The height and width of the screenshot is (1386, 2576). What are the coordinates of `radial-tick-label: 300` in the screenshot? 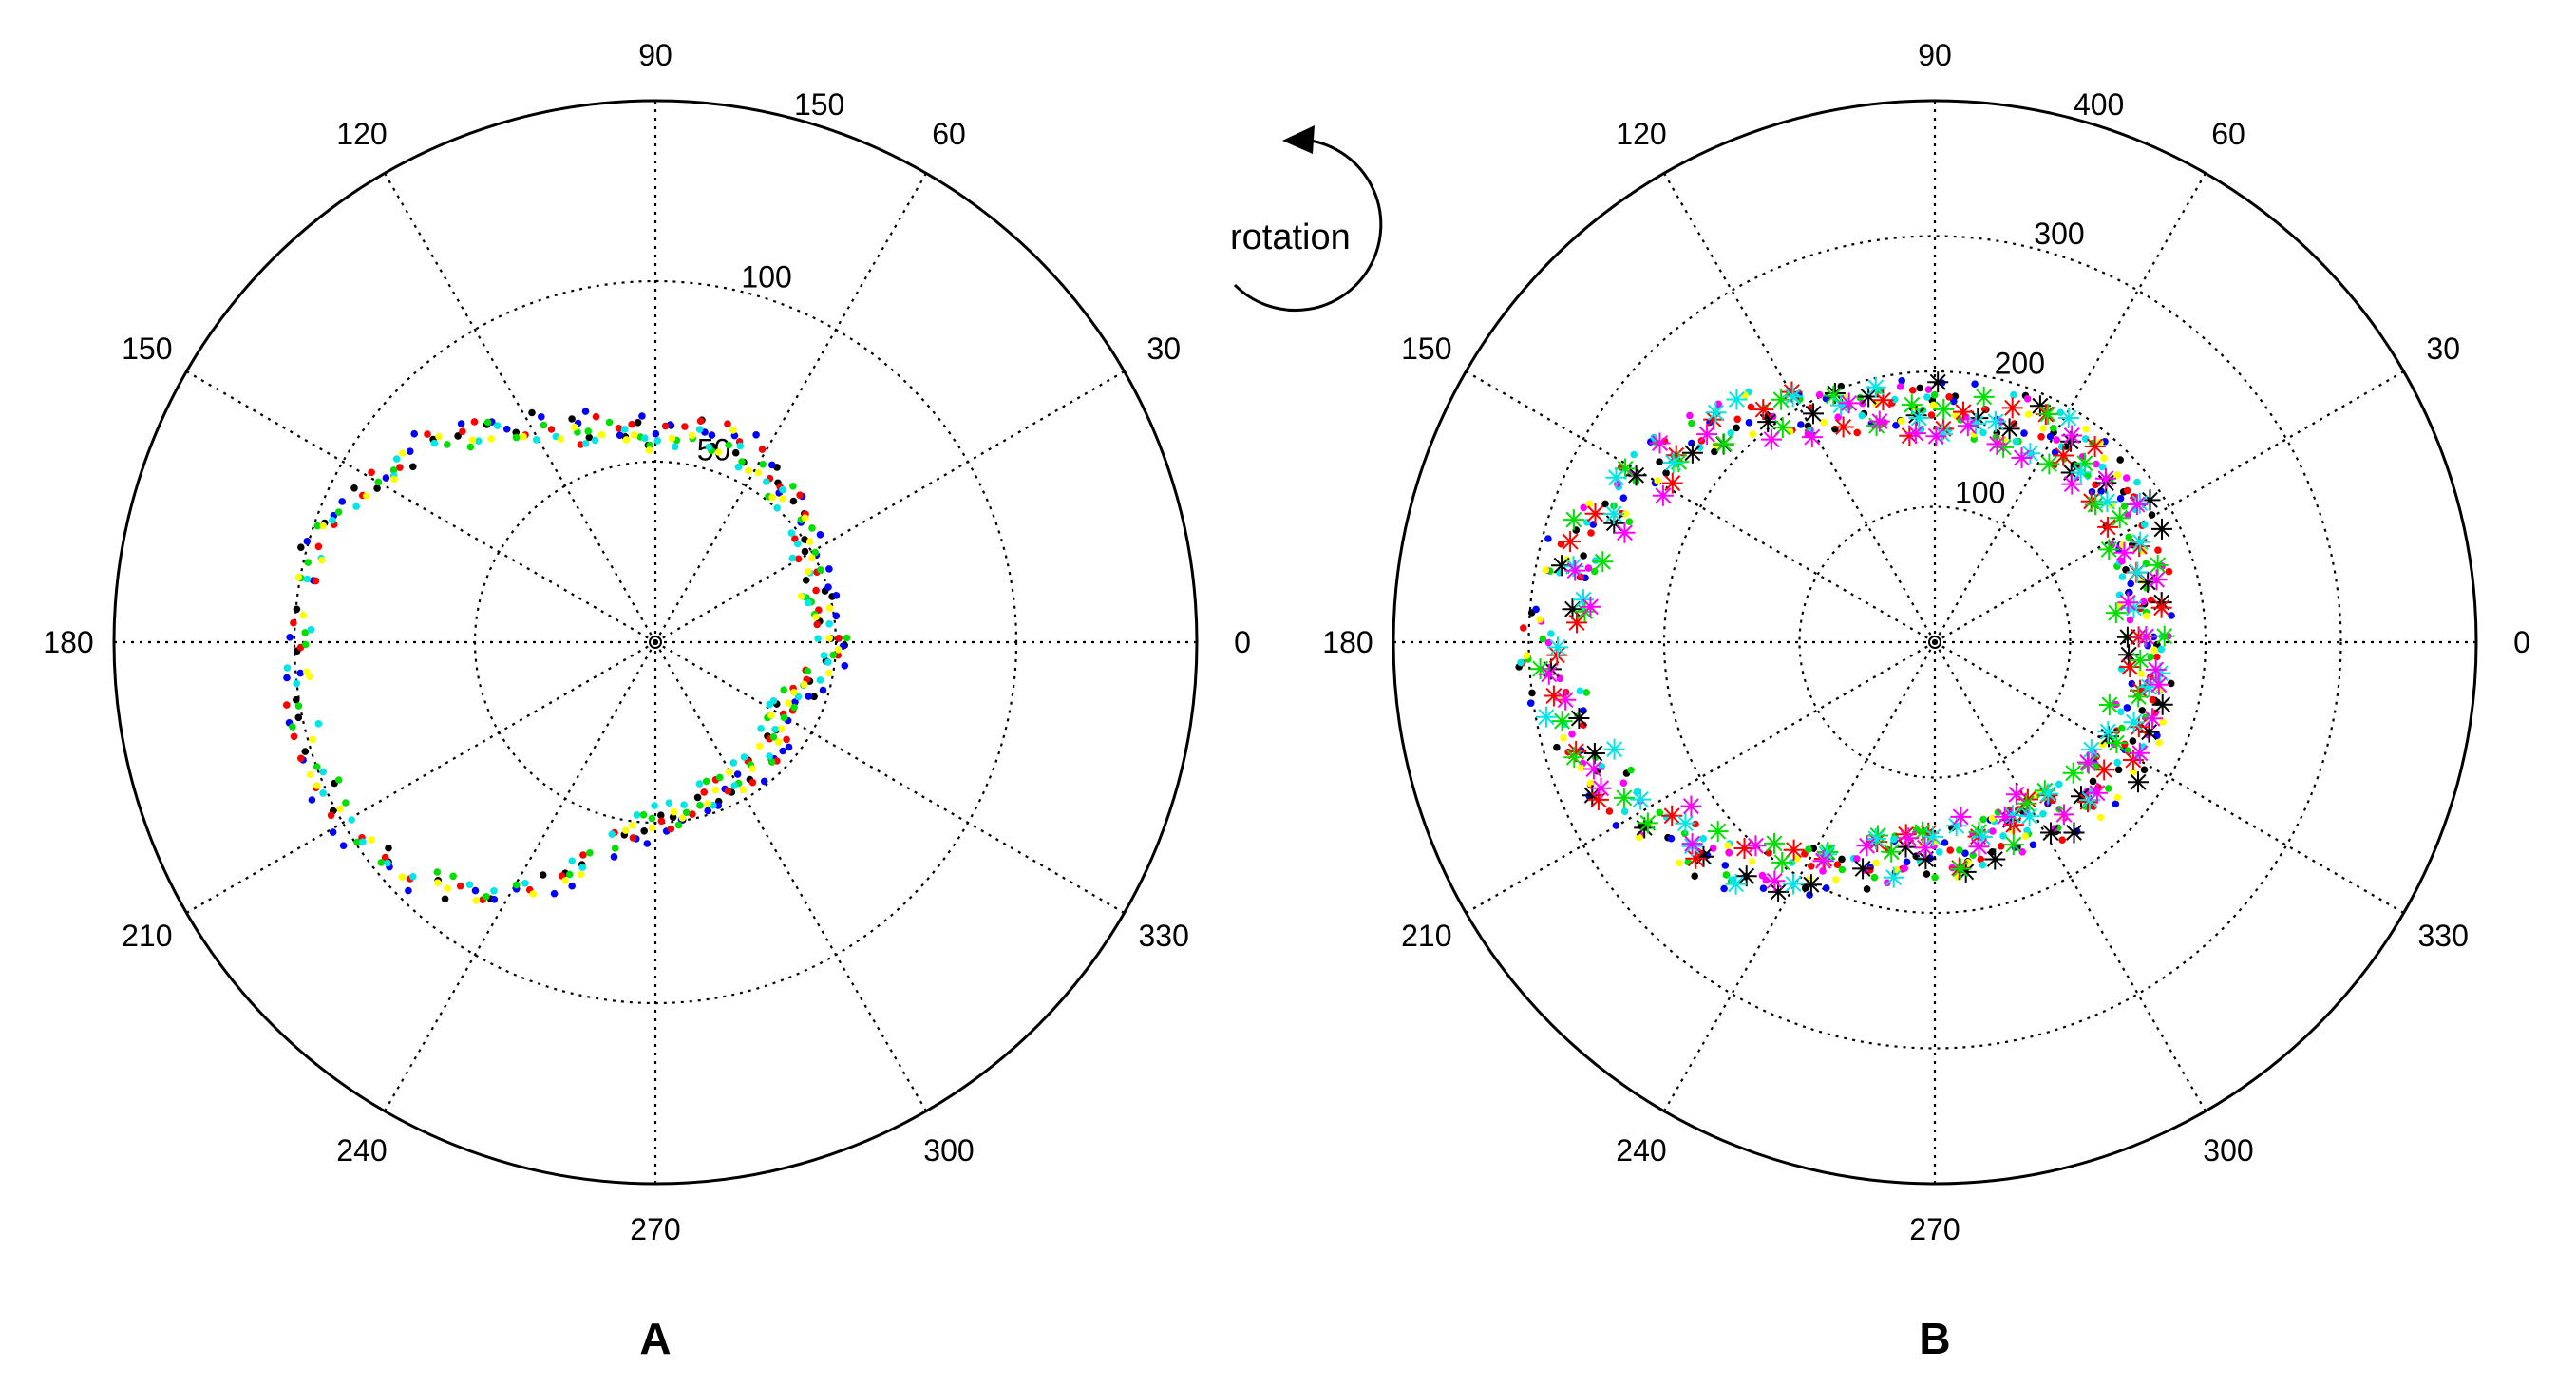 It's located at (2059, 234).